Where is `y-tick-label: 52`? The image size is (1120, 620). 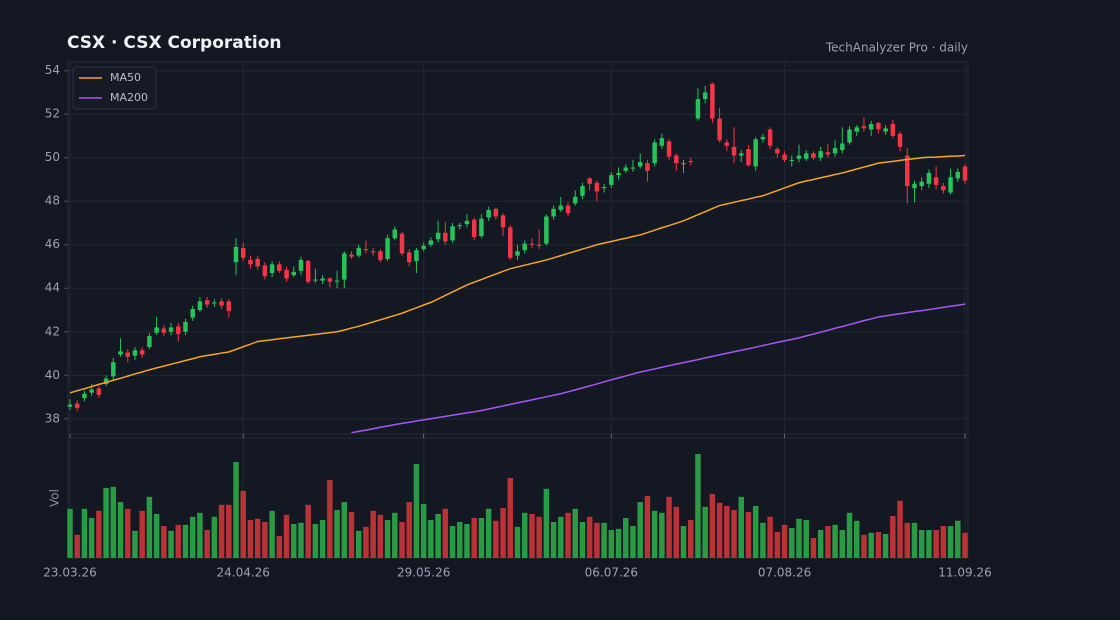
y-tick-label: 52 is located at coordinates (52, 114).